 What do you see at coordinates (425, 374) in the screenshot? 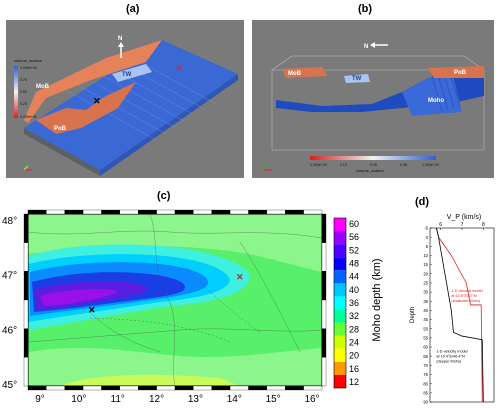
I see `chart-d-ytick: 75` at bounding box center [425, 374].